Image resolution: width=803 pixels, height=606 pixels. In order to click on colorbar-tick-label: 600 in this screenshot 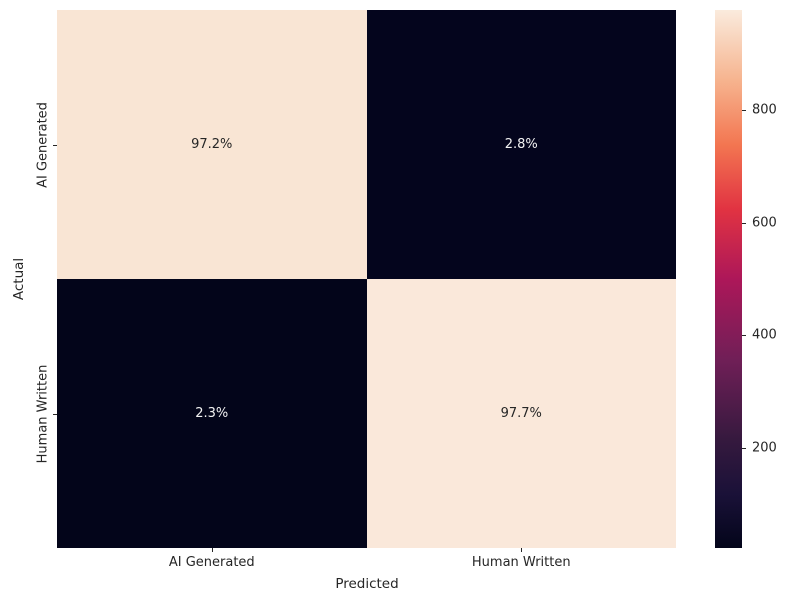, I will do `click(764, 223)`.